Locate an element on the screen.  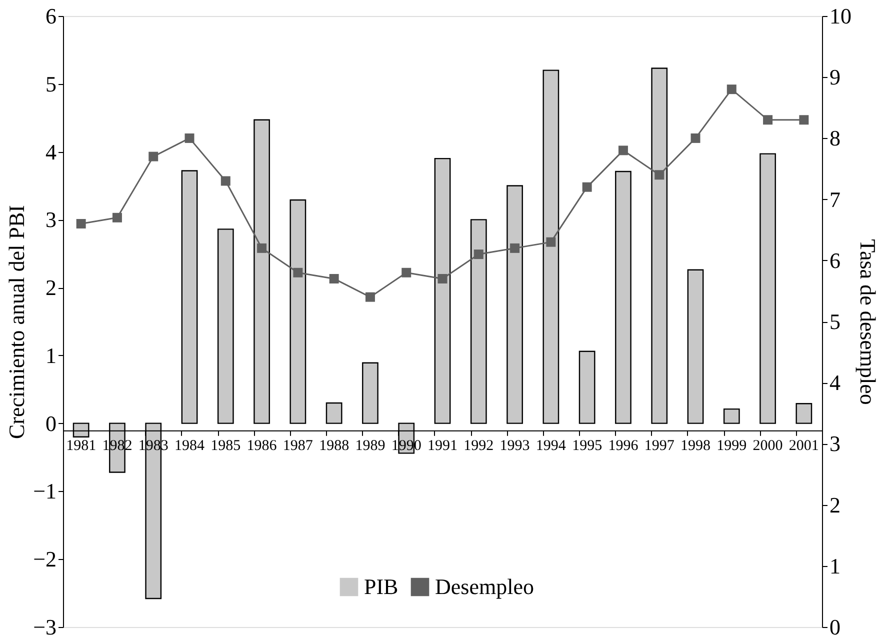
x-tick-label: 1985 is located at coordinates (225, 446).